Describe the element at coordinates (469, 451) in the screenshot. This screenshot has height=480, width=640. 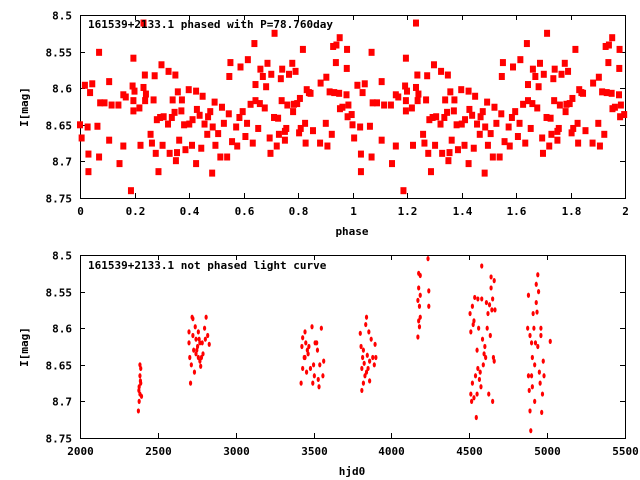
I see `x-tick-label: 4500` at that location.